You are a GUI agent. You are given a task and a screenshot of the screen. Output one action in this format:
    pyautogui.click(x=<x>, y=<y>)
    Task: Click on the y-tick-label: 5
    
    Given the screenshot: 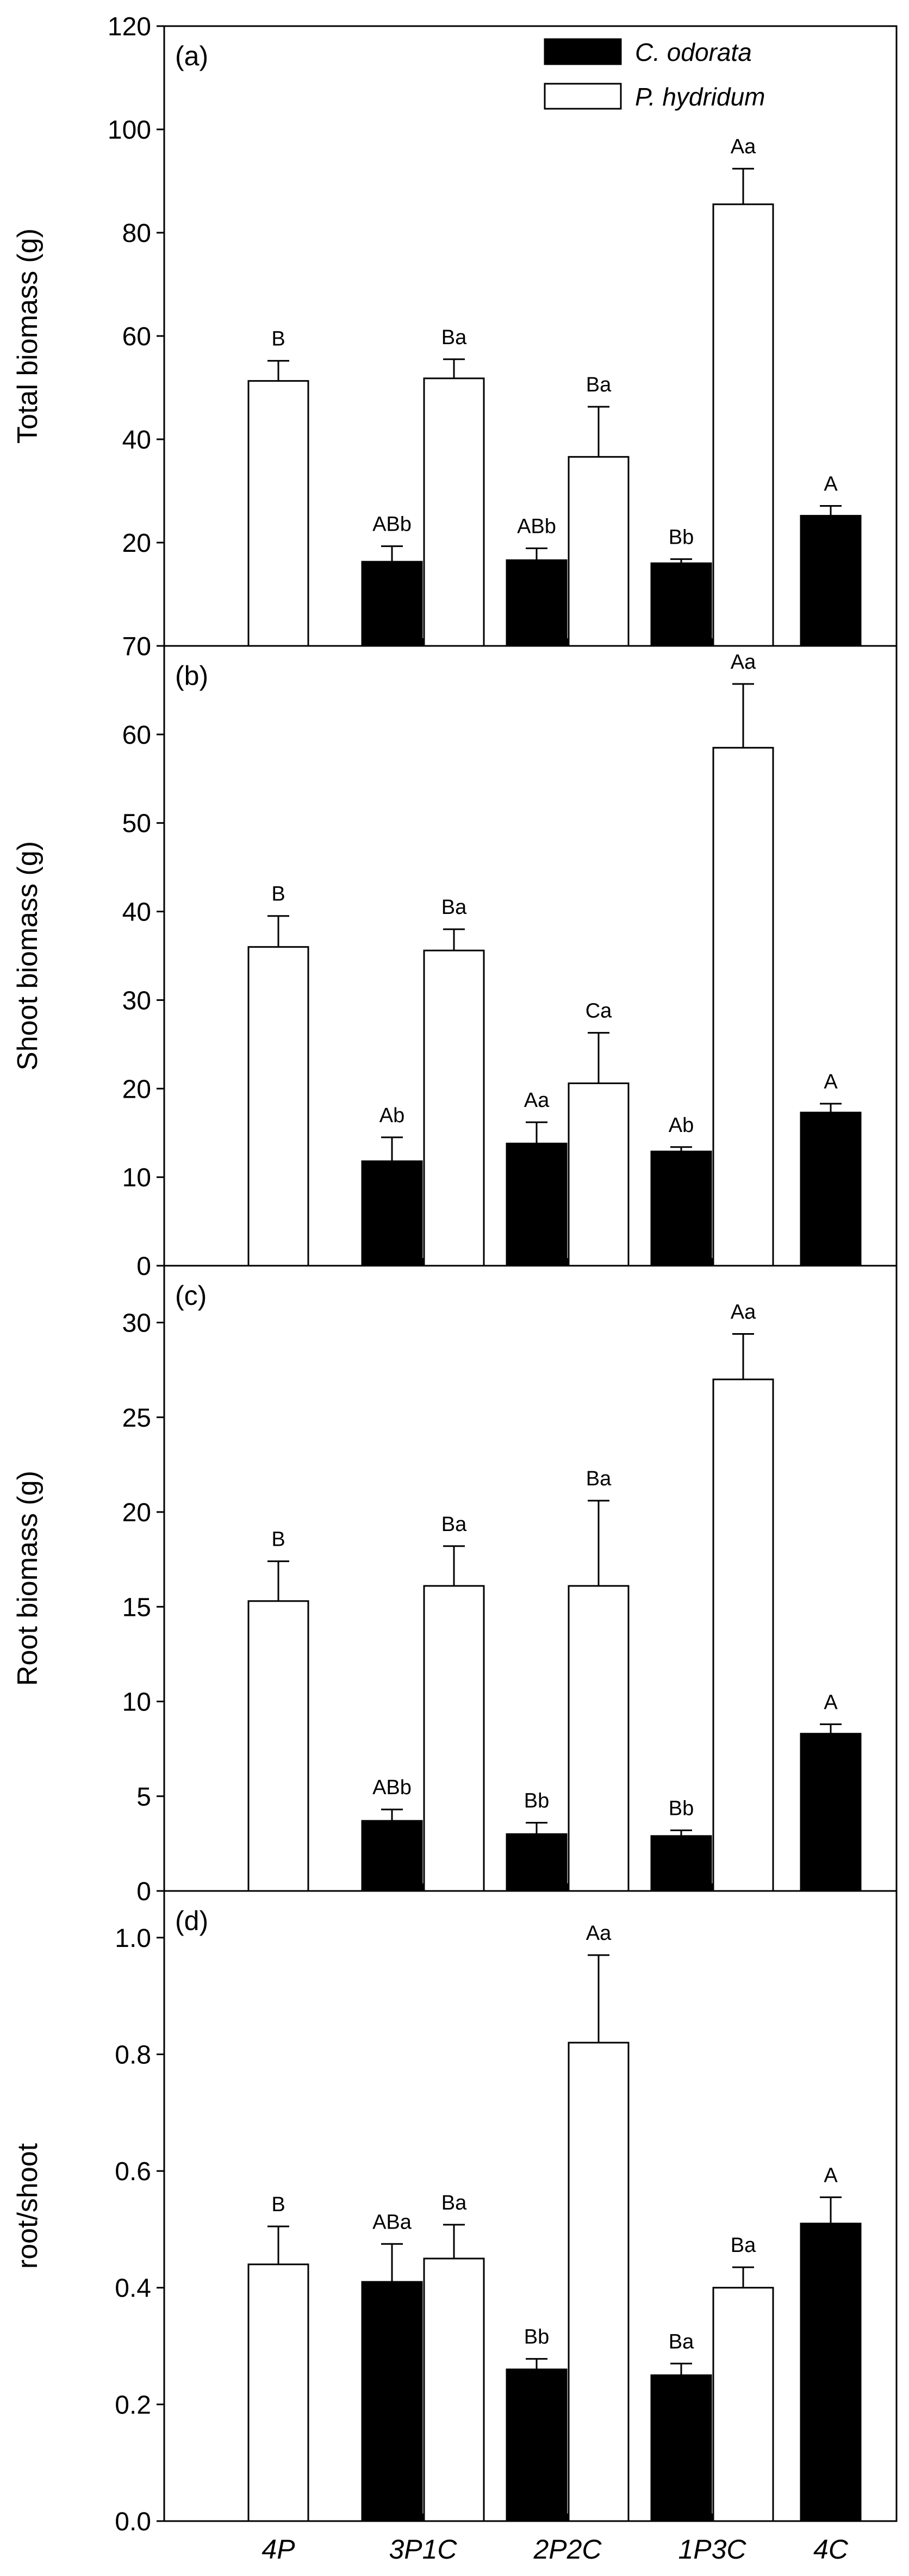 What is the action you would take?
    pyautogui.click(x=143, y=1797)
    